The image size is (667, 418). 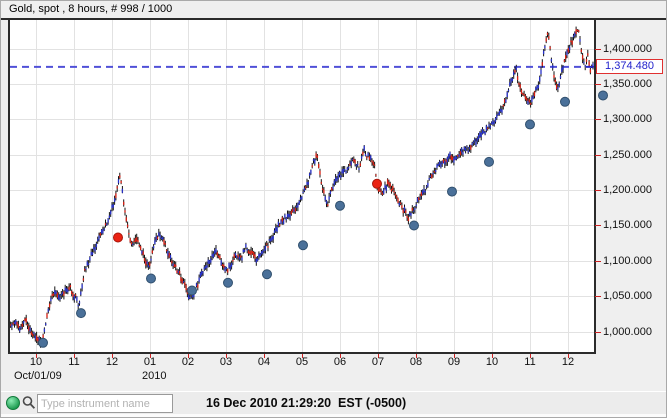 I want to click on status-bar: 16 Dec 2010 21:29:20 EST (-0500), so click(x=333, y=403).